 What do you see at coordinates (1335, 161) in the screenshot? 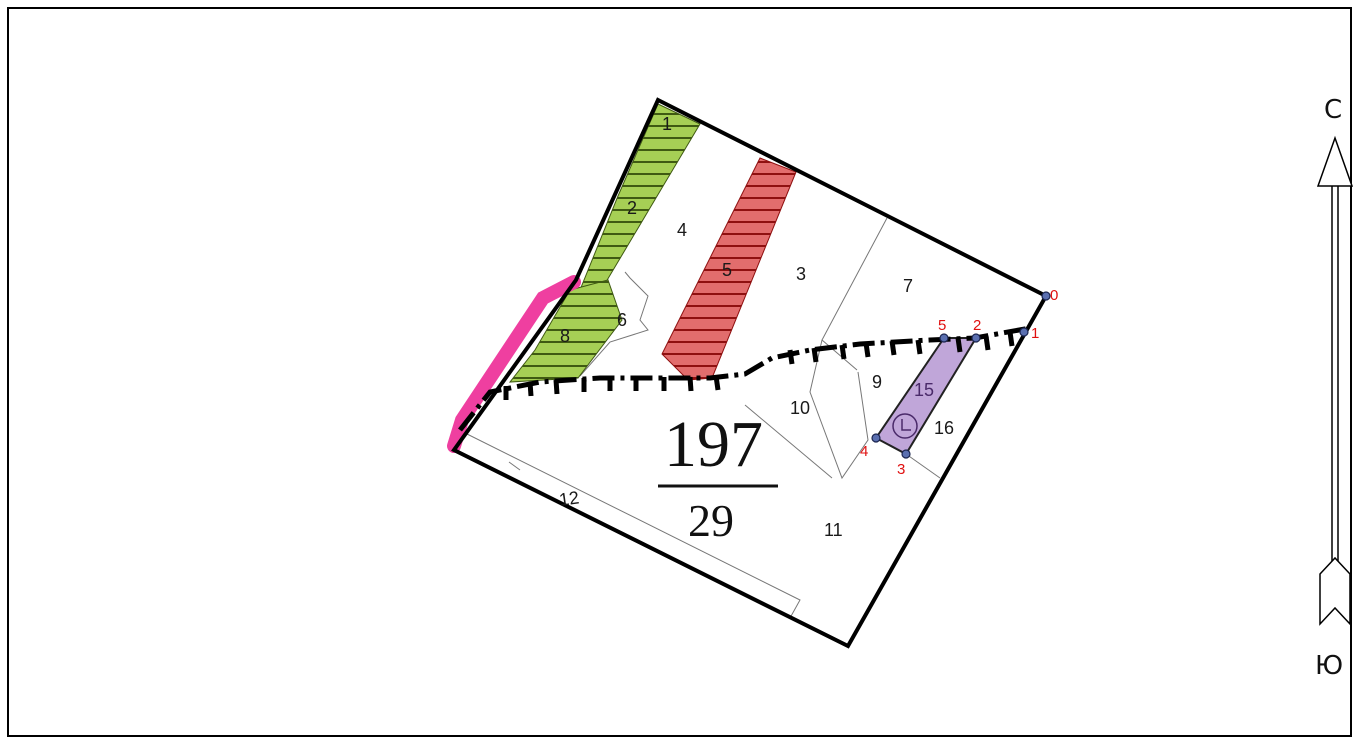
I see `north-arrow-icon` at bounding box center [1335, 161].